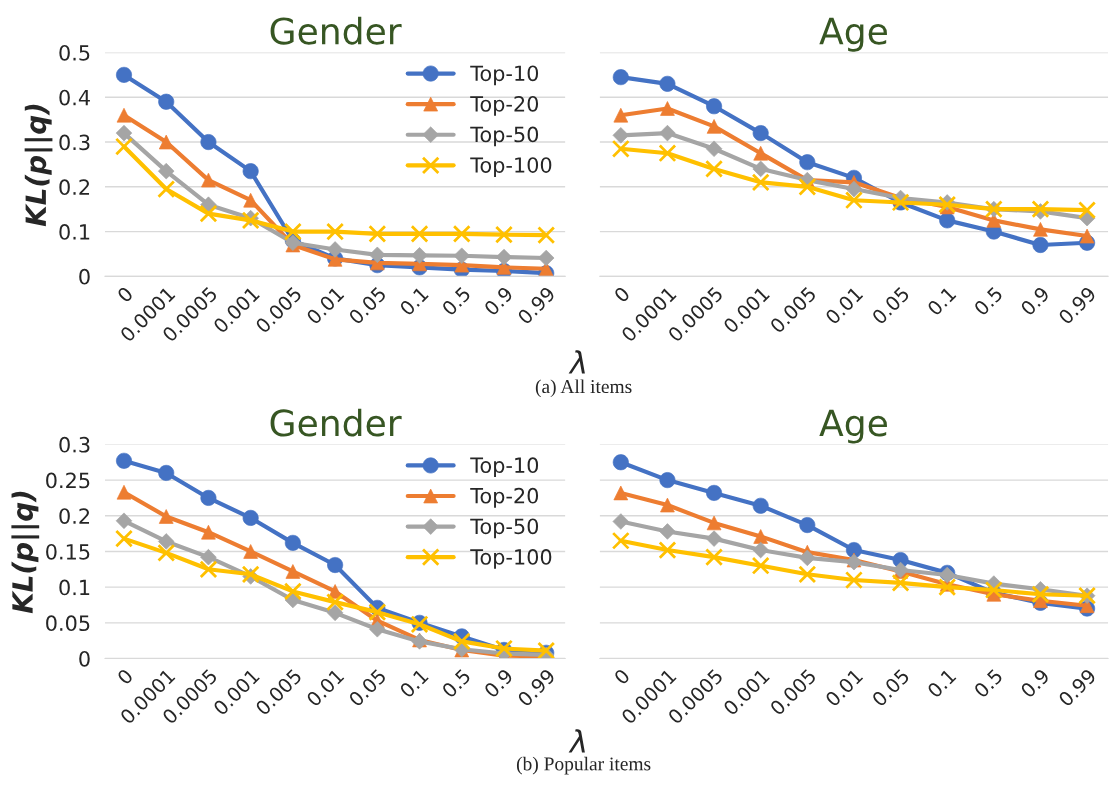 The image size is (1117, 808). What do you see at coordinates (68, 551) in the screenshot?
I see `y-tick-label: 0.15` at bounding box center [68, 551].